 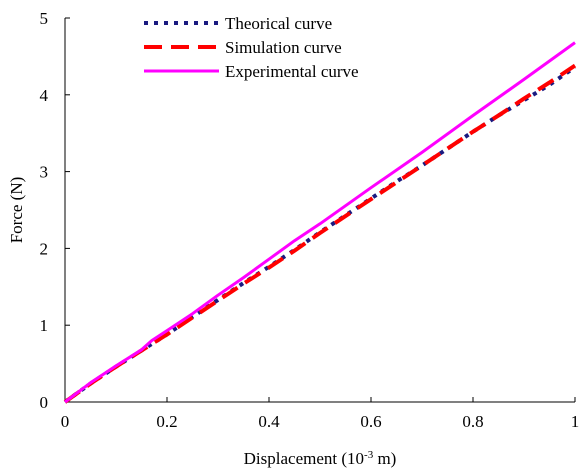 What do you see at coordinates (16, 210) in the screenshot?
I see `y-axis-title: Force (N)` at bounding box center [16, 210].